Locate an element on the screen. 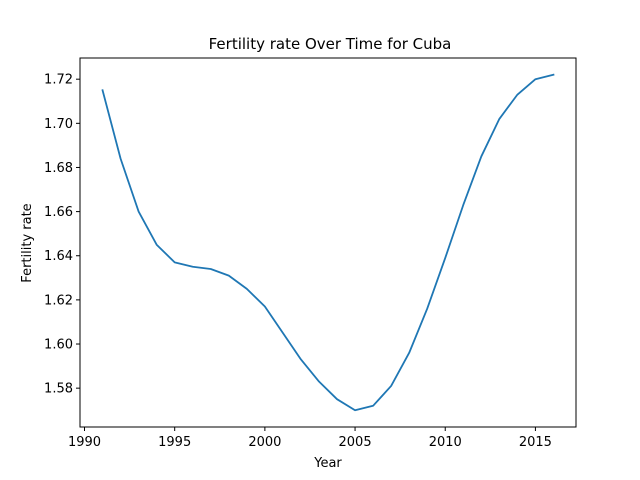 Image resolution: width=640 pixels, height=480 pixels. x-tick-label: 2010 is located at coordinates (445, 442).